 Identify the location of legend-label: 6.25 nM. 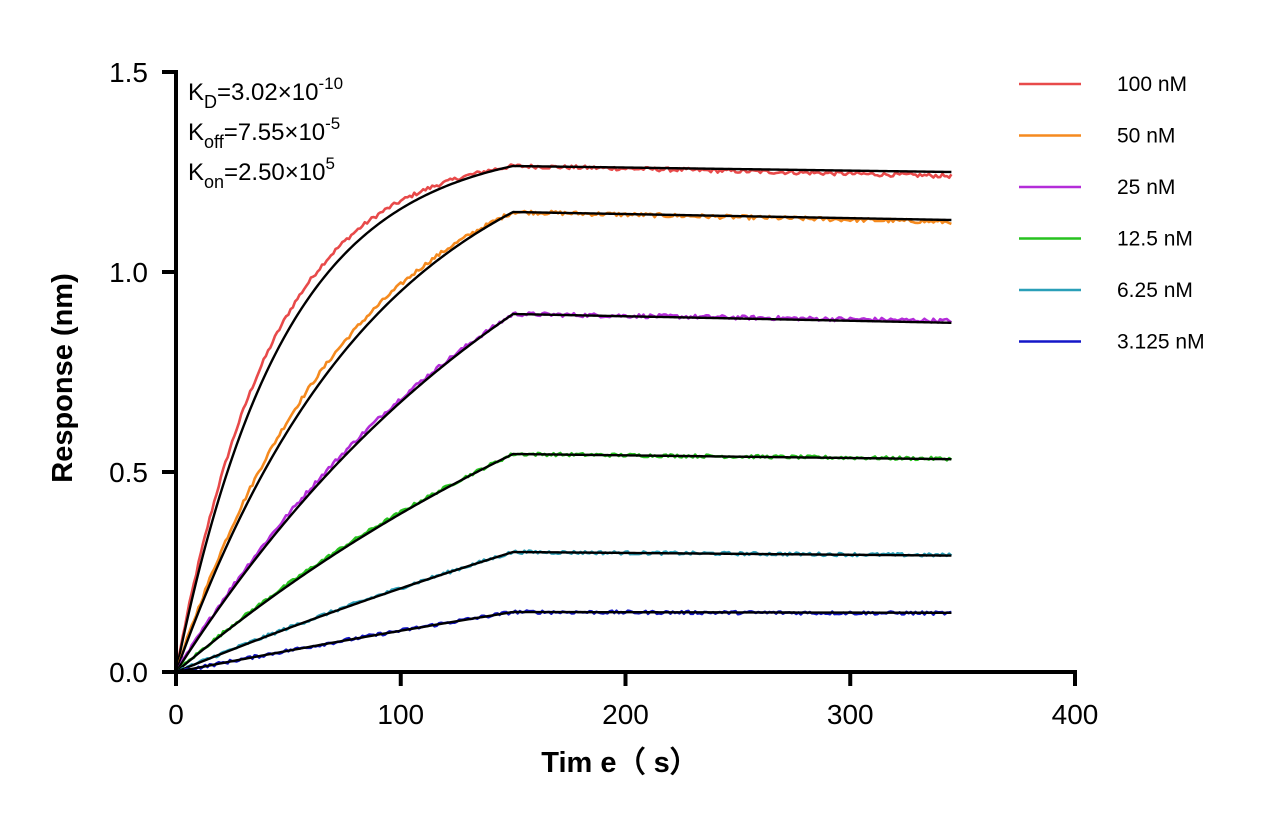
(1155, 290).